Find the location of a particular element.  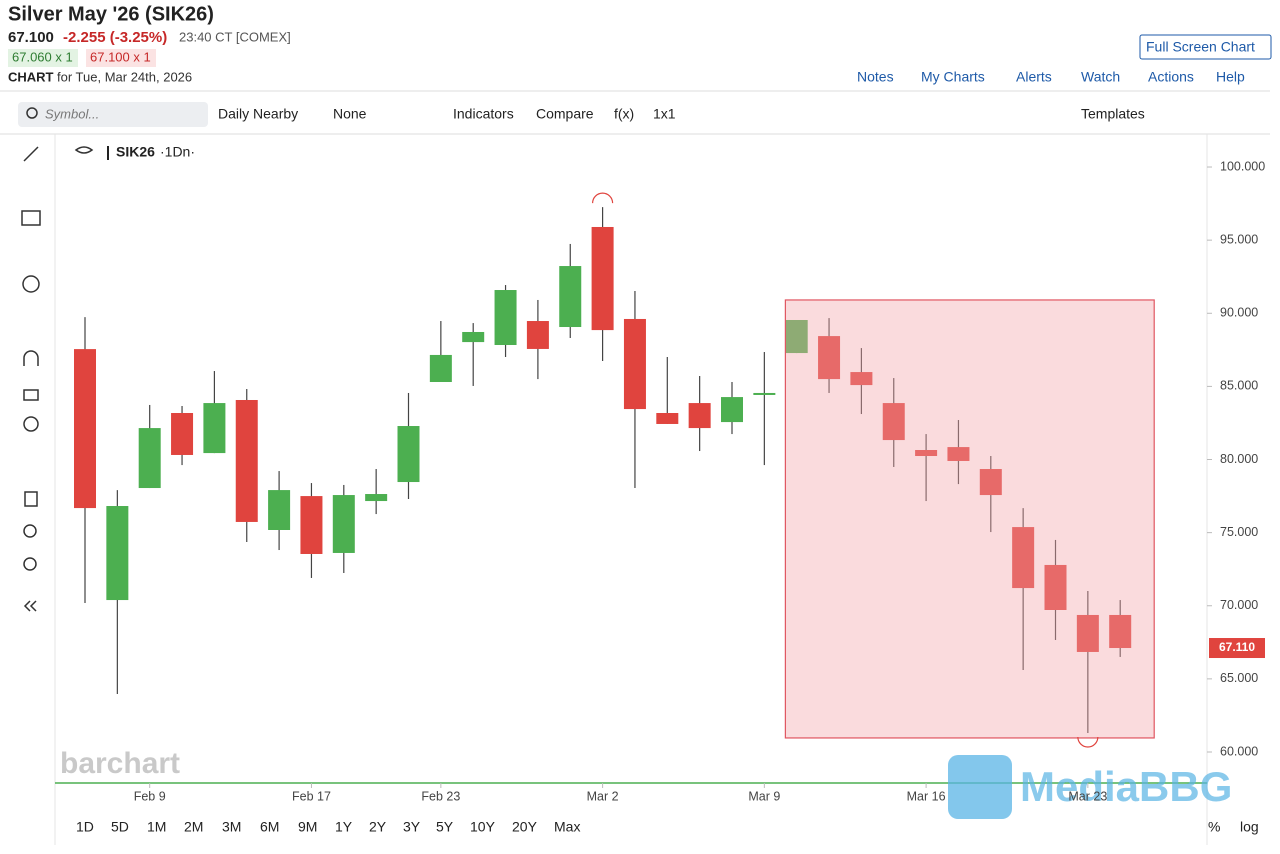

high-marker is located at coordinates (603, 198).